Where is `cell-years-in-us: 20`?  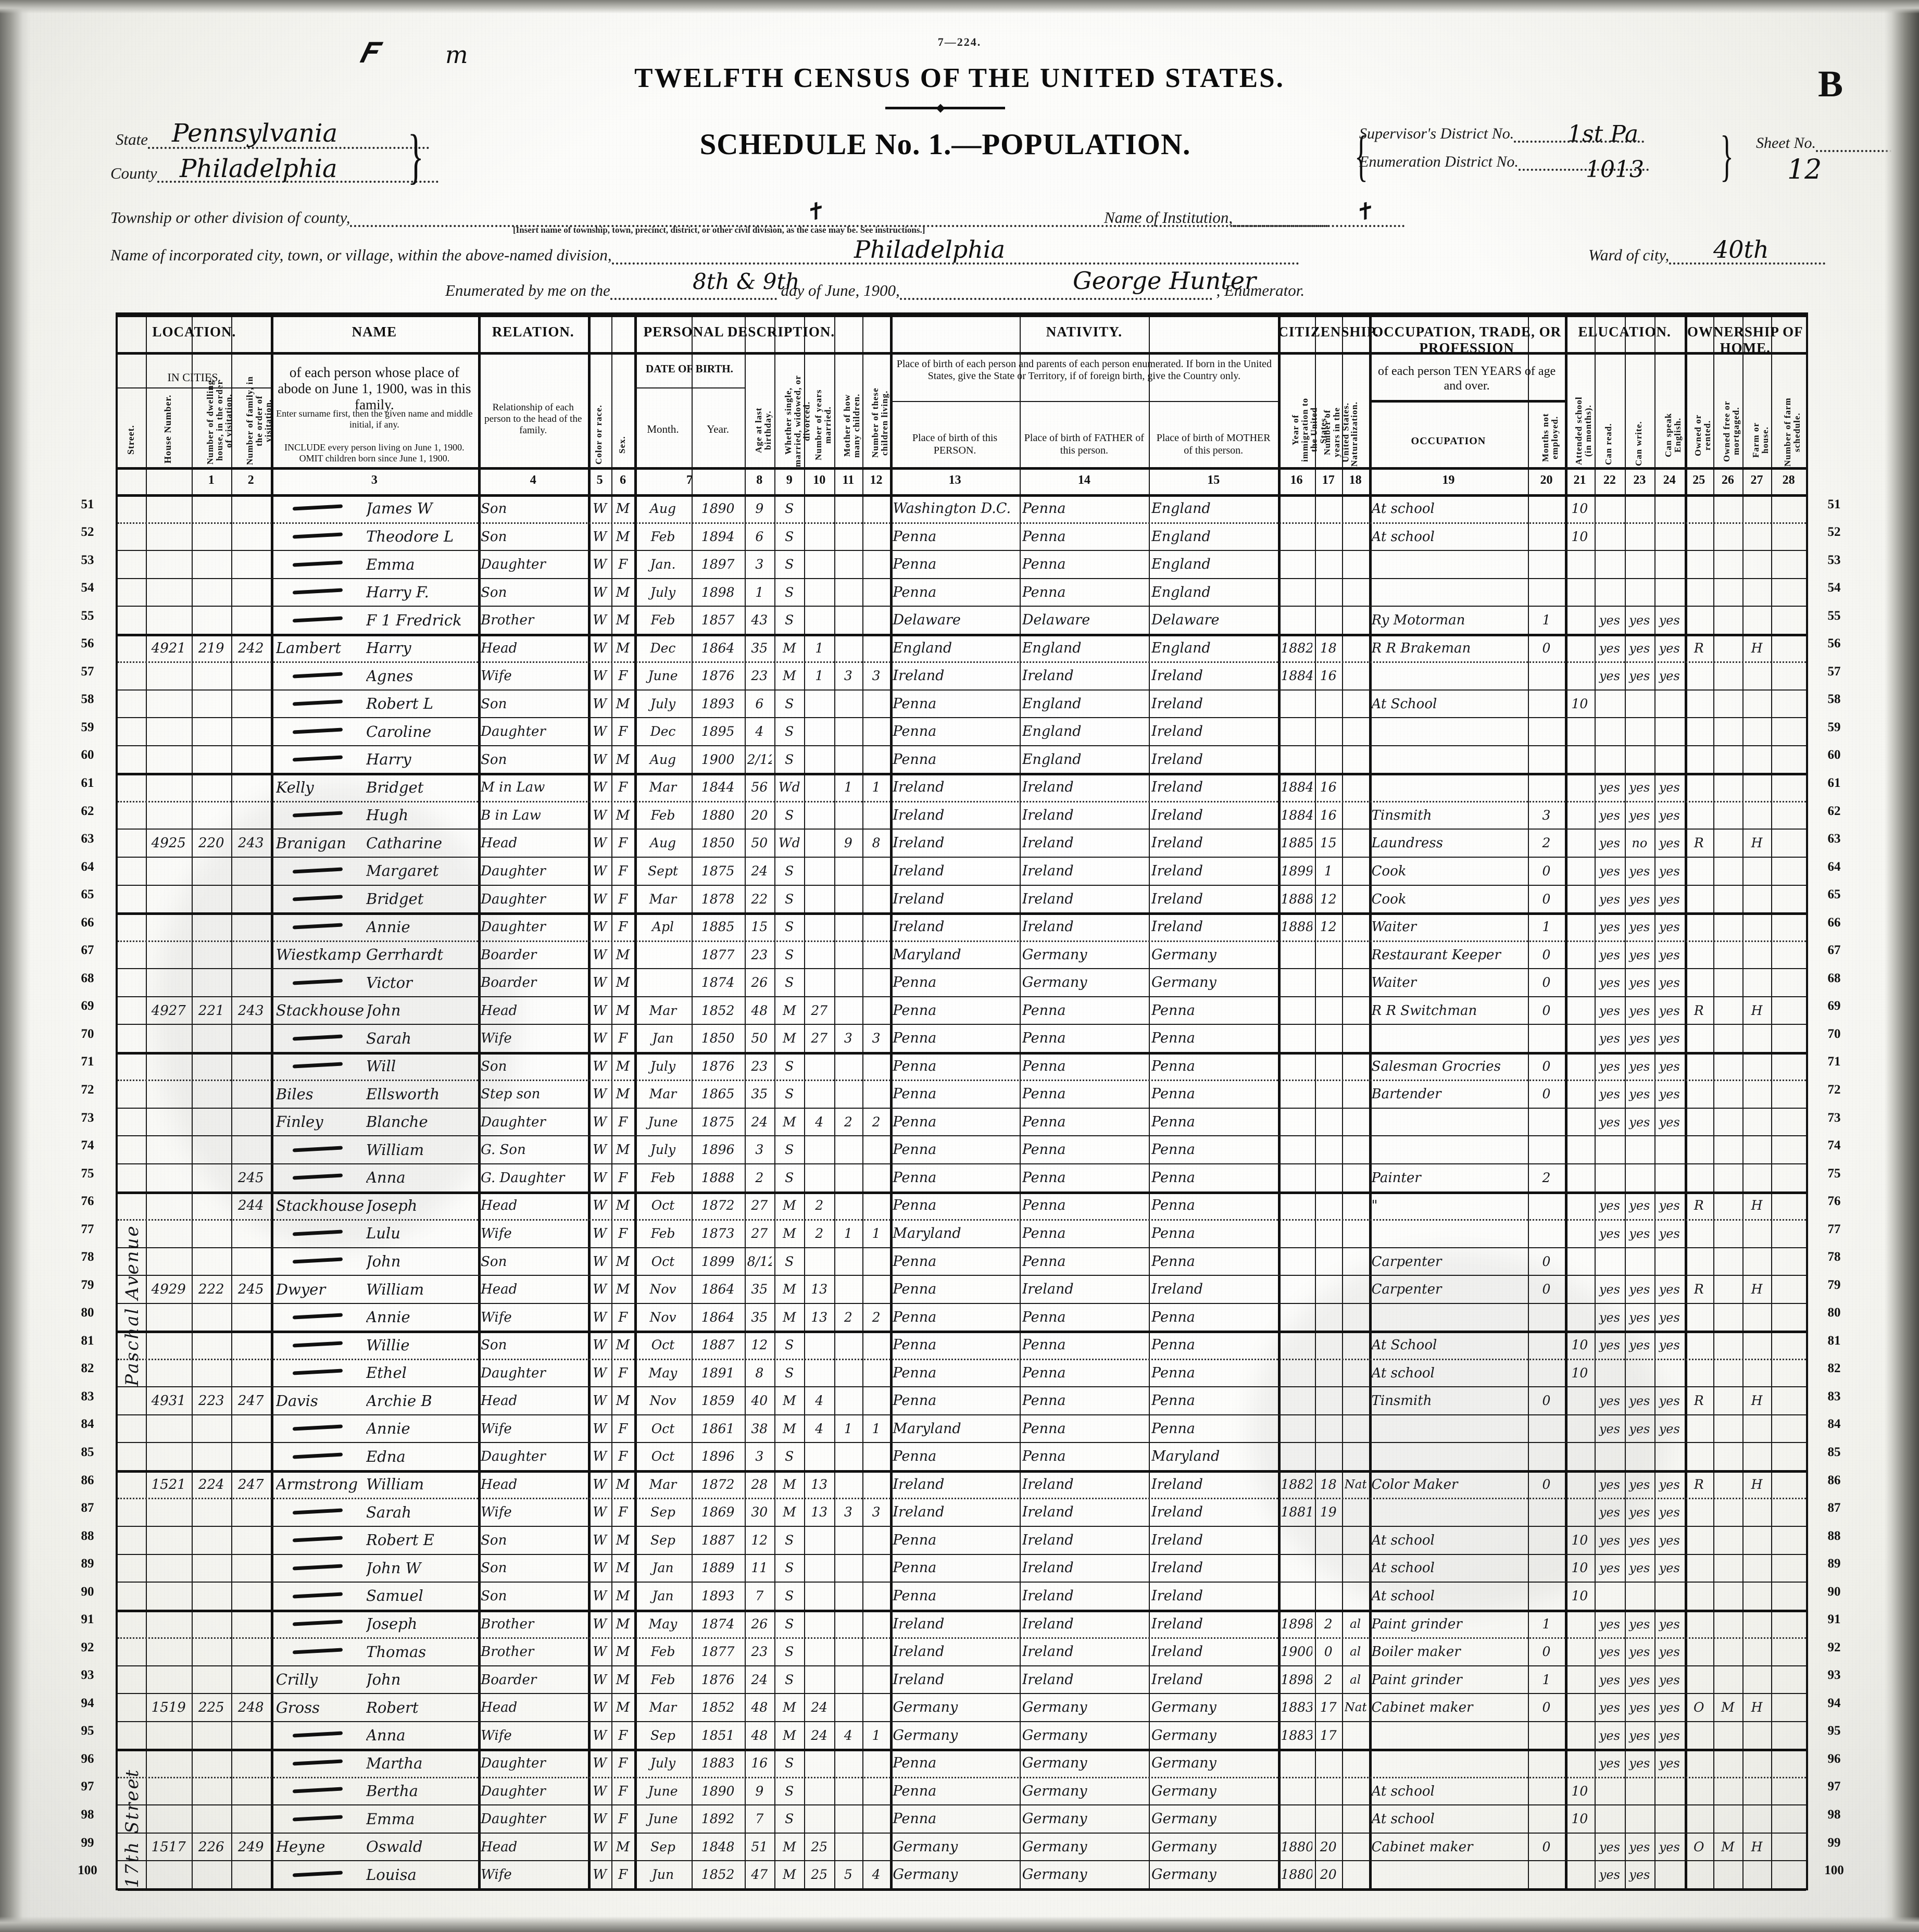 cell-years-in-us: 20 is located at coordinates (1328, 1875).